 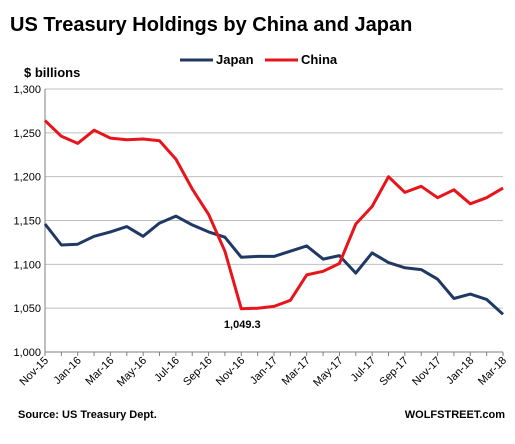 I want to click on x-tick-label: Jan-16, so click(x=68, y=371).